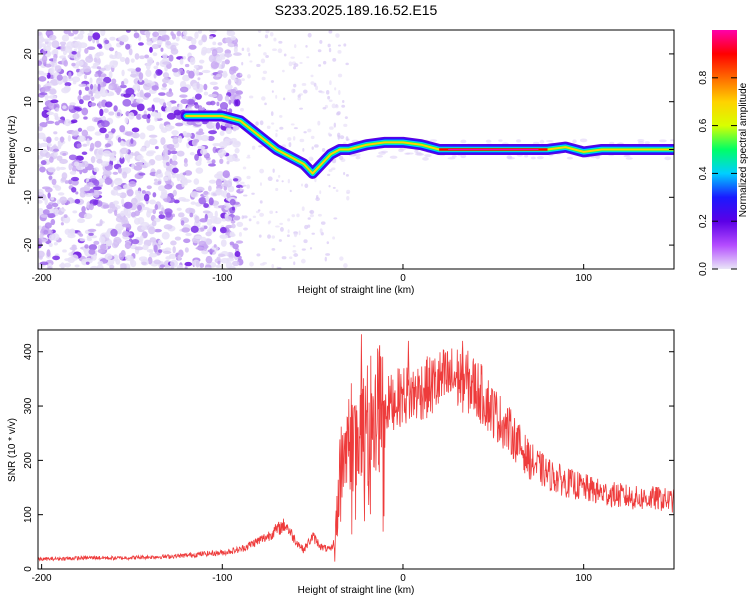 This screenshot has height=600, width=750. Describe the element at coordinates (12, 150) in the screenshot. I see `spectrogram-y-axis-label: Frequency (Hz)` at that location.